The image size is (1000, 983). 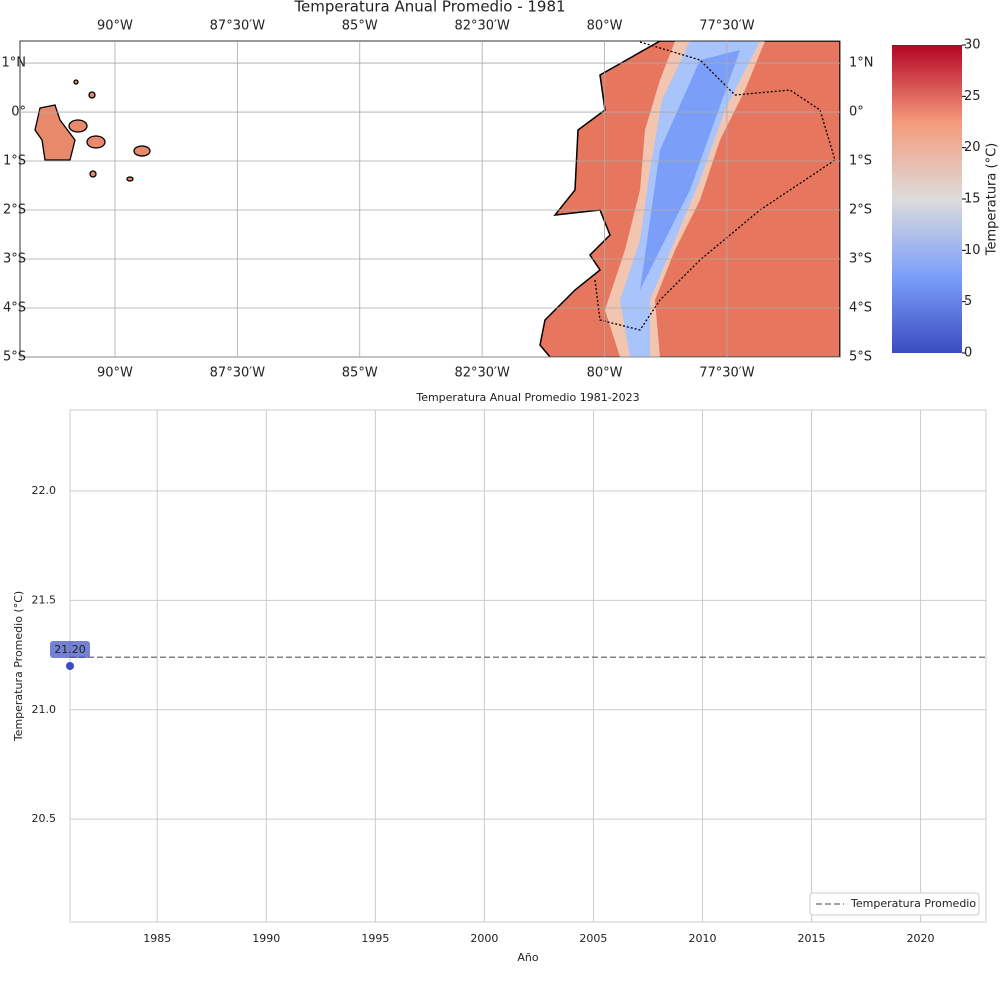 I want to click on y-tick-label: 21.5, so click(x=44, y=599).